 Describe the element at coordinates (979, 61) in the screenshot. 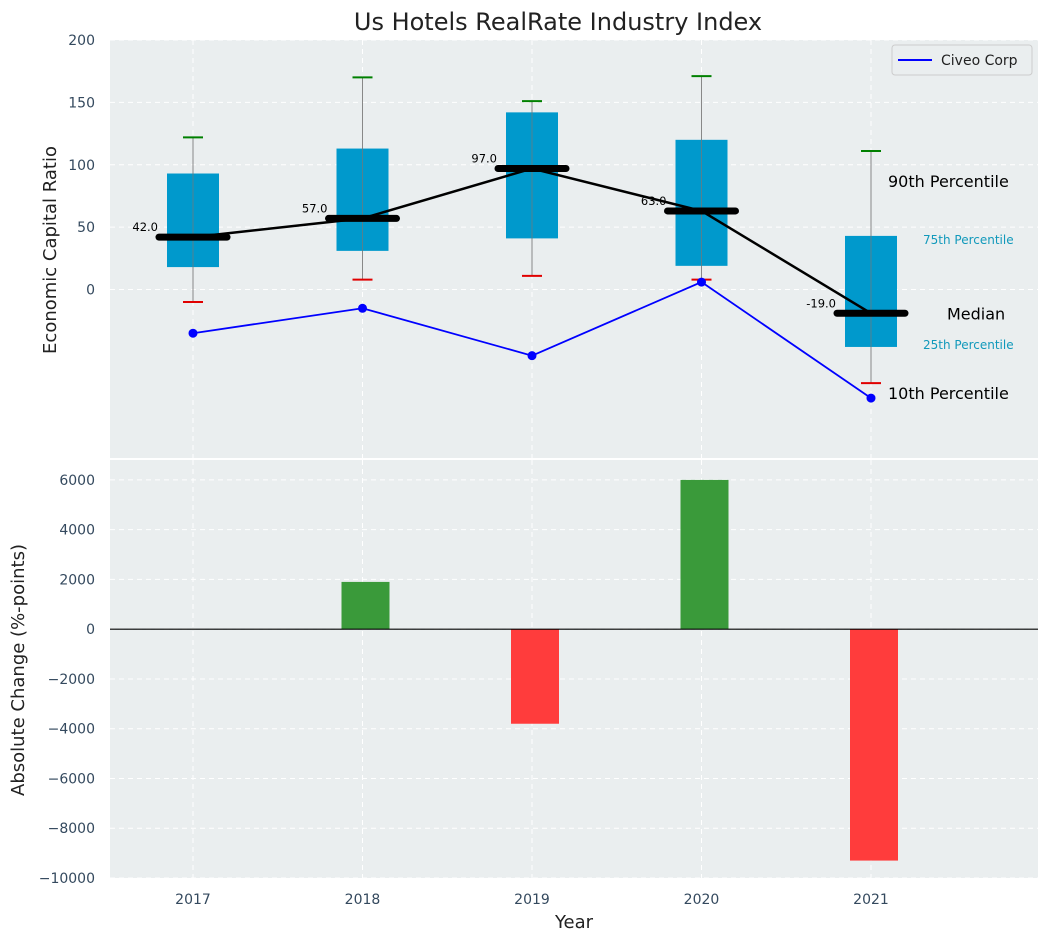

I see `legend-label-civeo: Civeo Corp` at that location.